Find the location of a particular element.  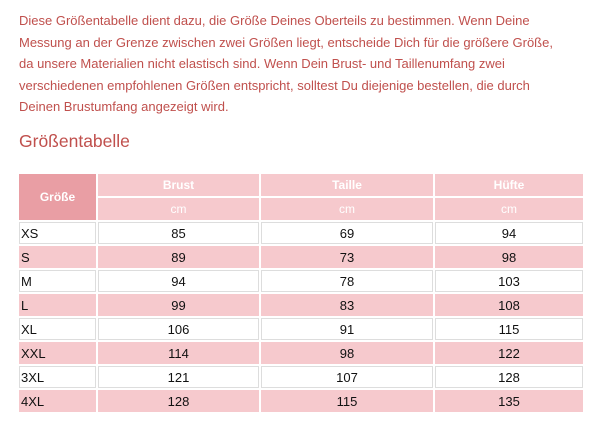

value-cell: 78 is located at coordinates (347, 281).